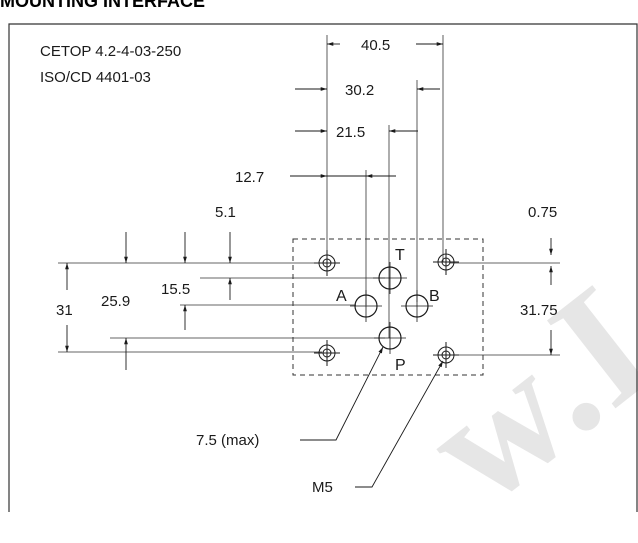 The image size is (638, 543). Describe the element at coordinates (227, 440) in the screenshot. I see `dim-7-5-label: 7.5 (max)` at that location.